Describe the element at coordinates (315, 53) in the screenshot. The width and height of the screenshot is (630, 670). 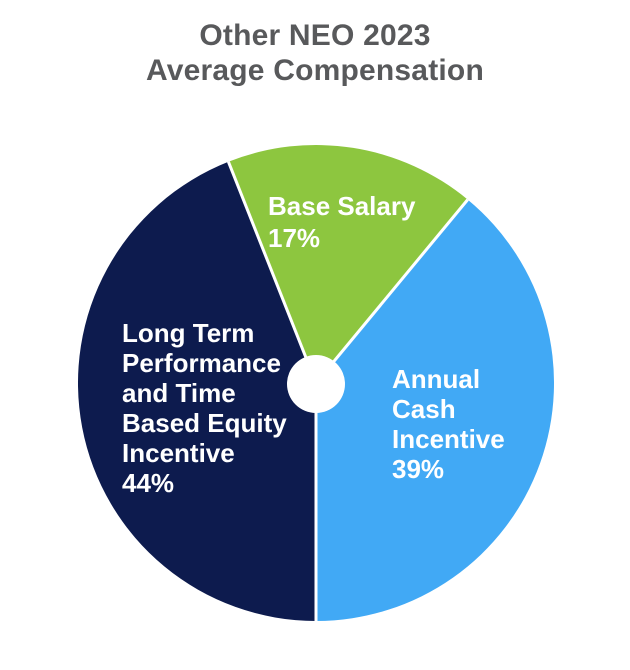
I see `chart-title: Other NEO 2023 Average Compensation` at that location.